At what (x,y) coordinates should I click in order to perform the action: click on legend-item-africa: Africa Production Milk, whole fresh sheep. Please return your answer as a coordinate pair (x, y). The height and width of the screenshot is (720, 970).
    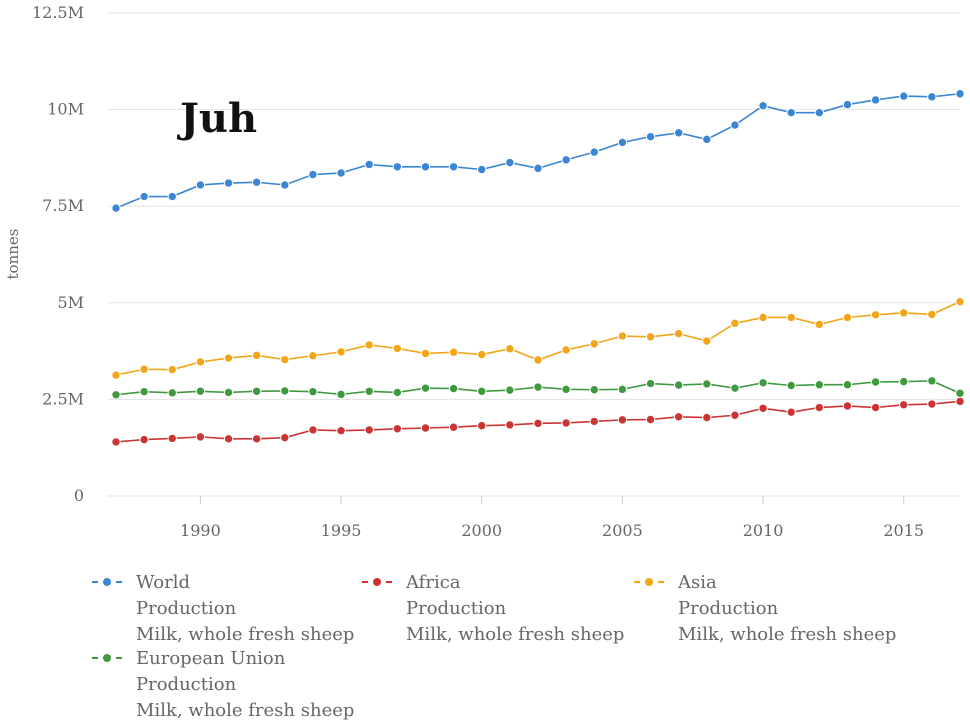
    Looking at the image, I should click on (493, 608).